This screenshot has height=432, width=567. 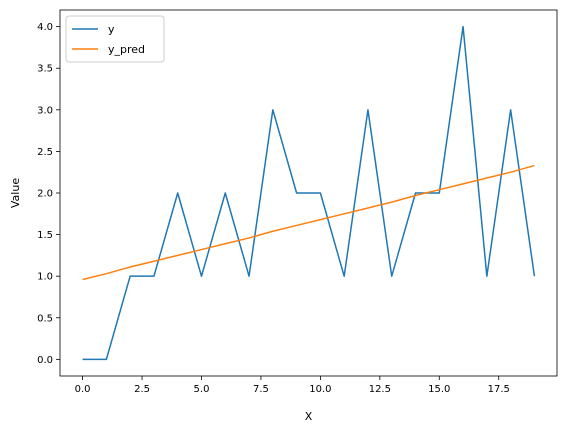 I want to click on y-tick-label: 2.0, so click(x=45, y=194).